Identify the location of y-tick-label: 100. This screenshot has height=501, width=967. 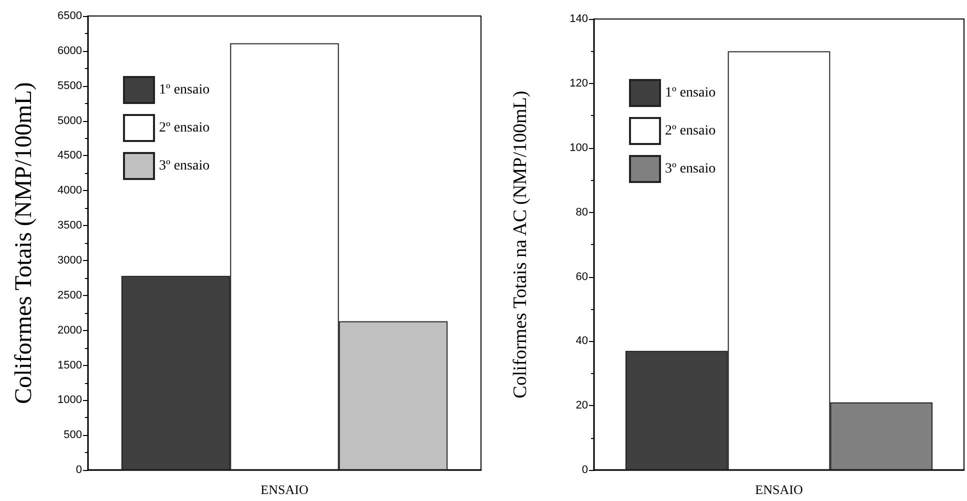
(579, 148).